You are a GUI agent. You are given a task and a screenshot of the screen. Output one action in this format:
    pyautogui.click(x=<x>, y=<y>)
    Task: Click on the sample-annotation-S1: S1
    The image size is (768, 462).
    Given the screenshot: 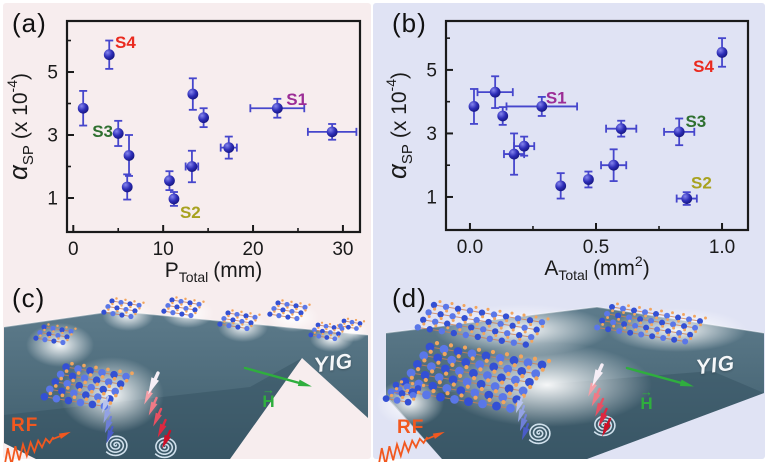 What is the action you would take?
    pyautogui.click(x=296, y=99)
    